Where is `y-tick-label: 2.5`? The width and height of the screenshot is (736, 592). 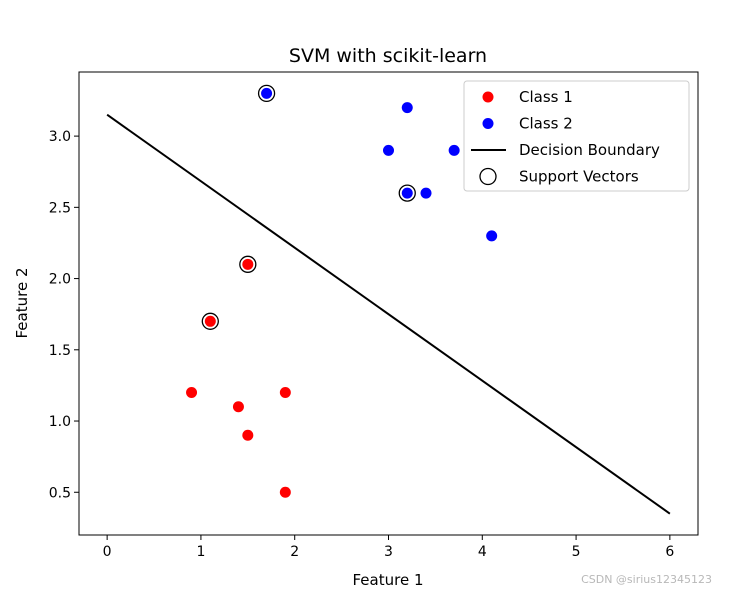
y-tick-label: 2.5 is located at coordinates (60, 208).